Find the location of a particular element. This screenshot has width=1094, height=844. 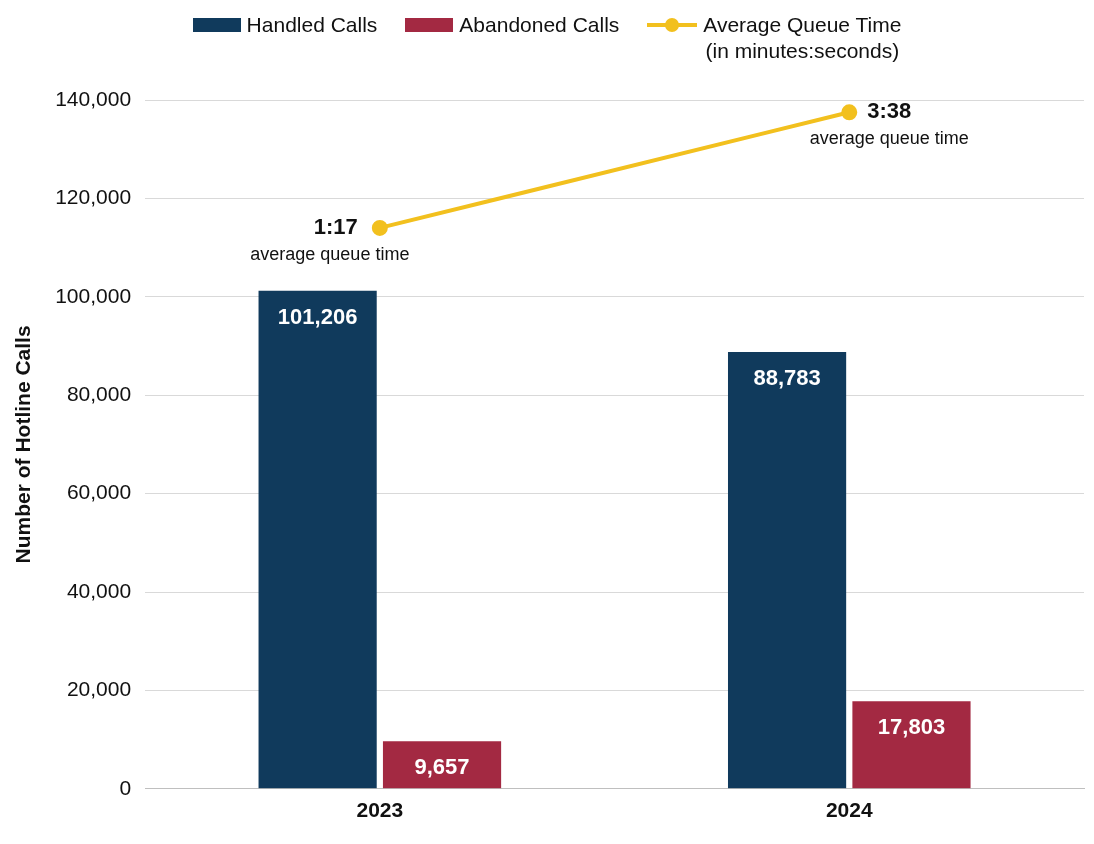

y-axis-title: Number of Hotline Calls is located at coordinates (23, 444).